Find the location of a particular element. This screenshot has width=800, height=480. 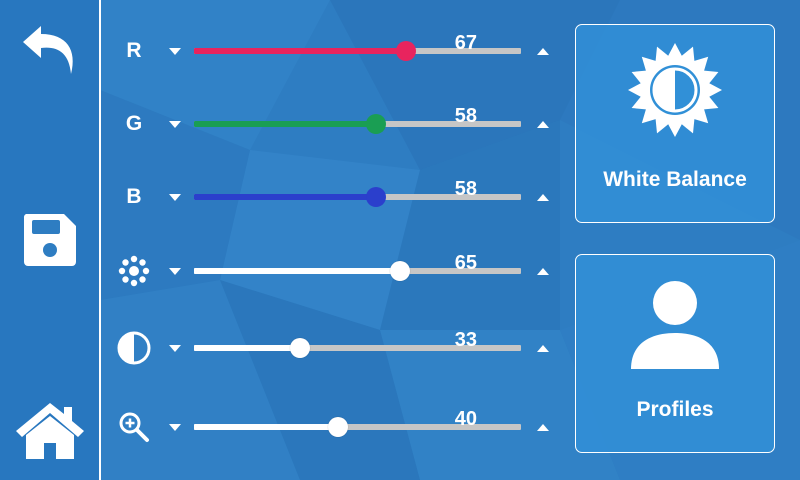

increase-blue-button is located at coordinates (543, 197).